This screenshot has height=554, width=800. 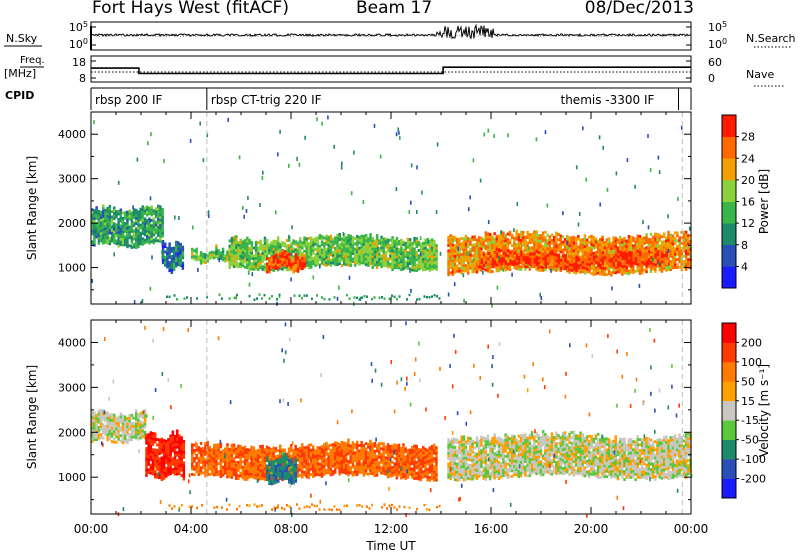 What do you see at coordinates (72, 387) in the screenshot?
I see `velocity-ytick-label-2: 3000` at bounding box center [72, 387].